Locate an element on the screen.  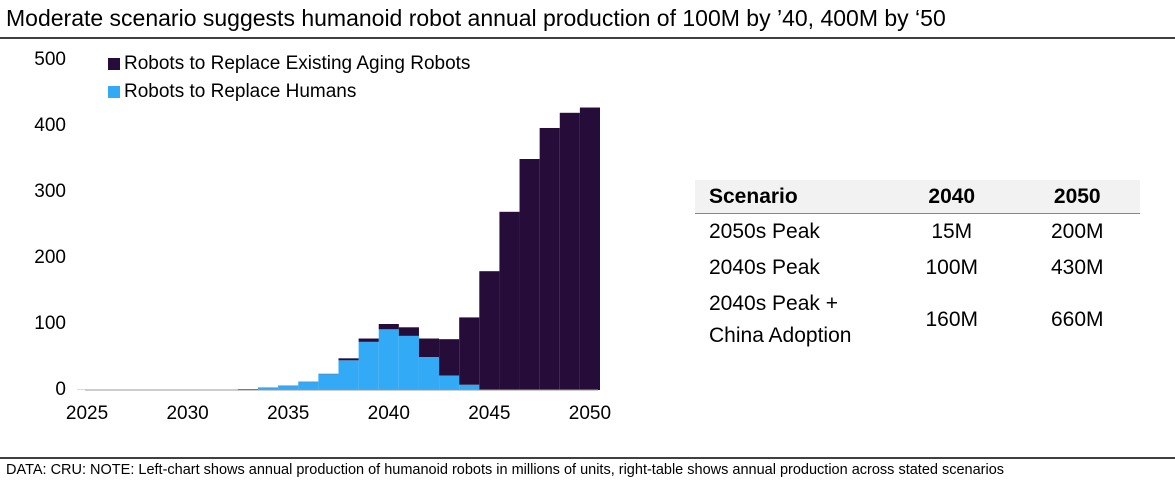
table-cell: 160M is located at coordinates (952, 319).